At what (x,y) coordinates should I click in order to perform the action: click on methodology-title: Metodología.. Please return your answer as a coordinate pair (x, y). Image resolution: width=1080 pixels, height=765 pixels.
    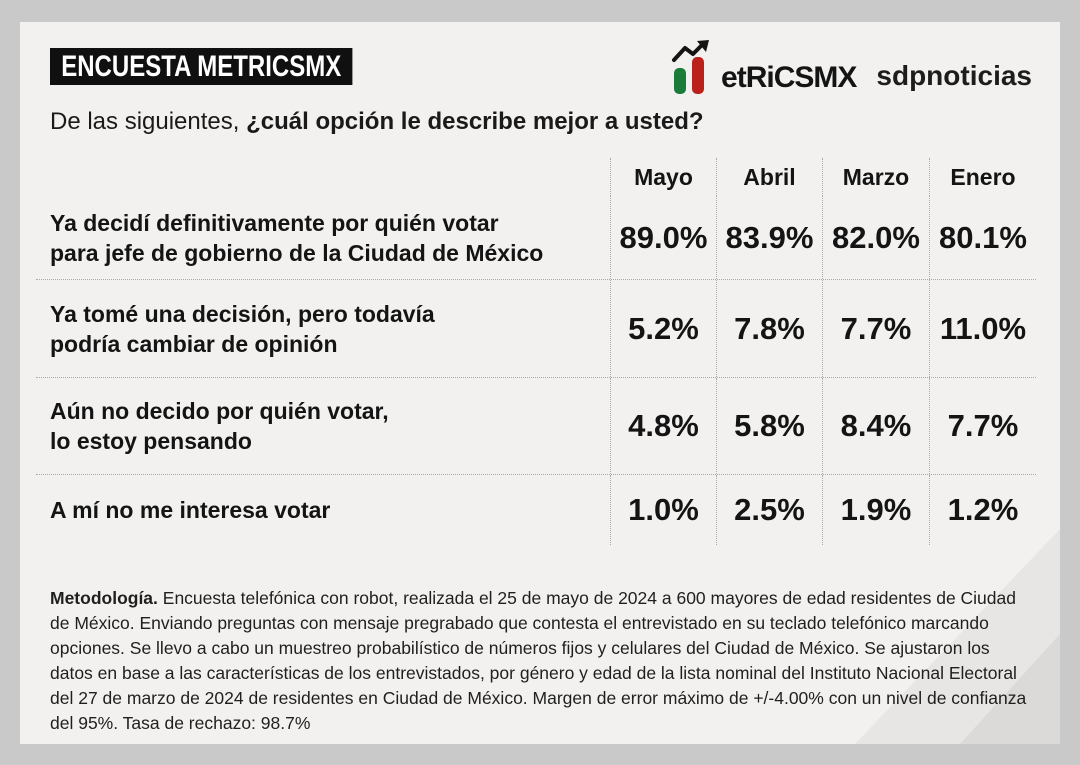
    Looking at the image, I should click on (104, 598).